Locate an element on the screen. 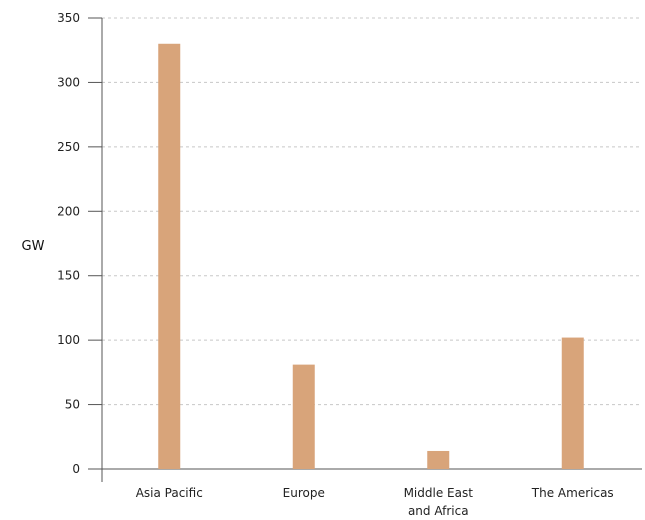  x-tick-label: The Americas is located at coordinates (572, 493).